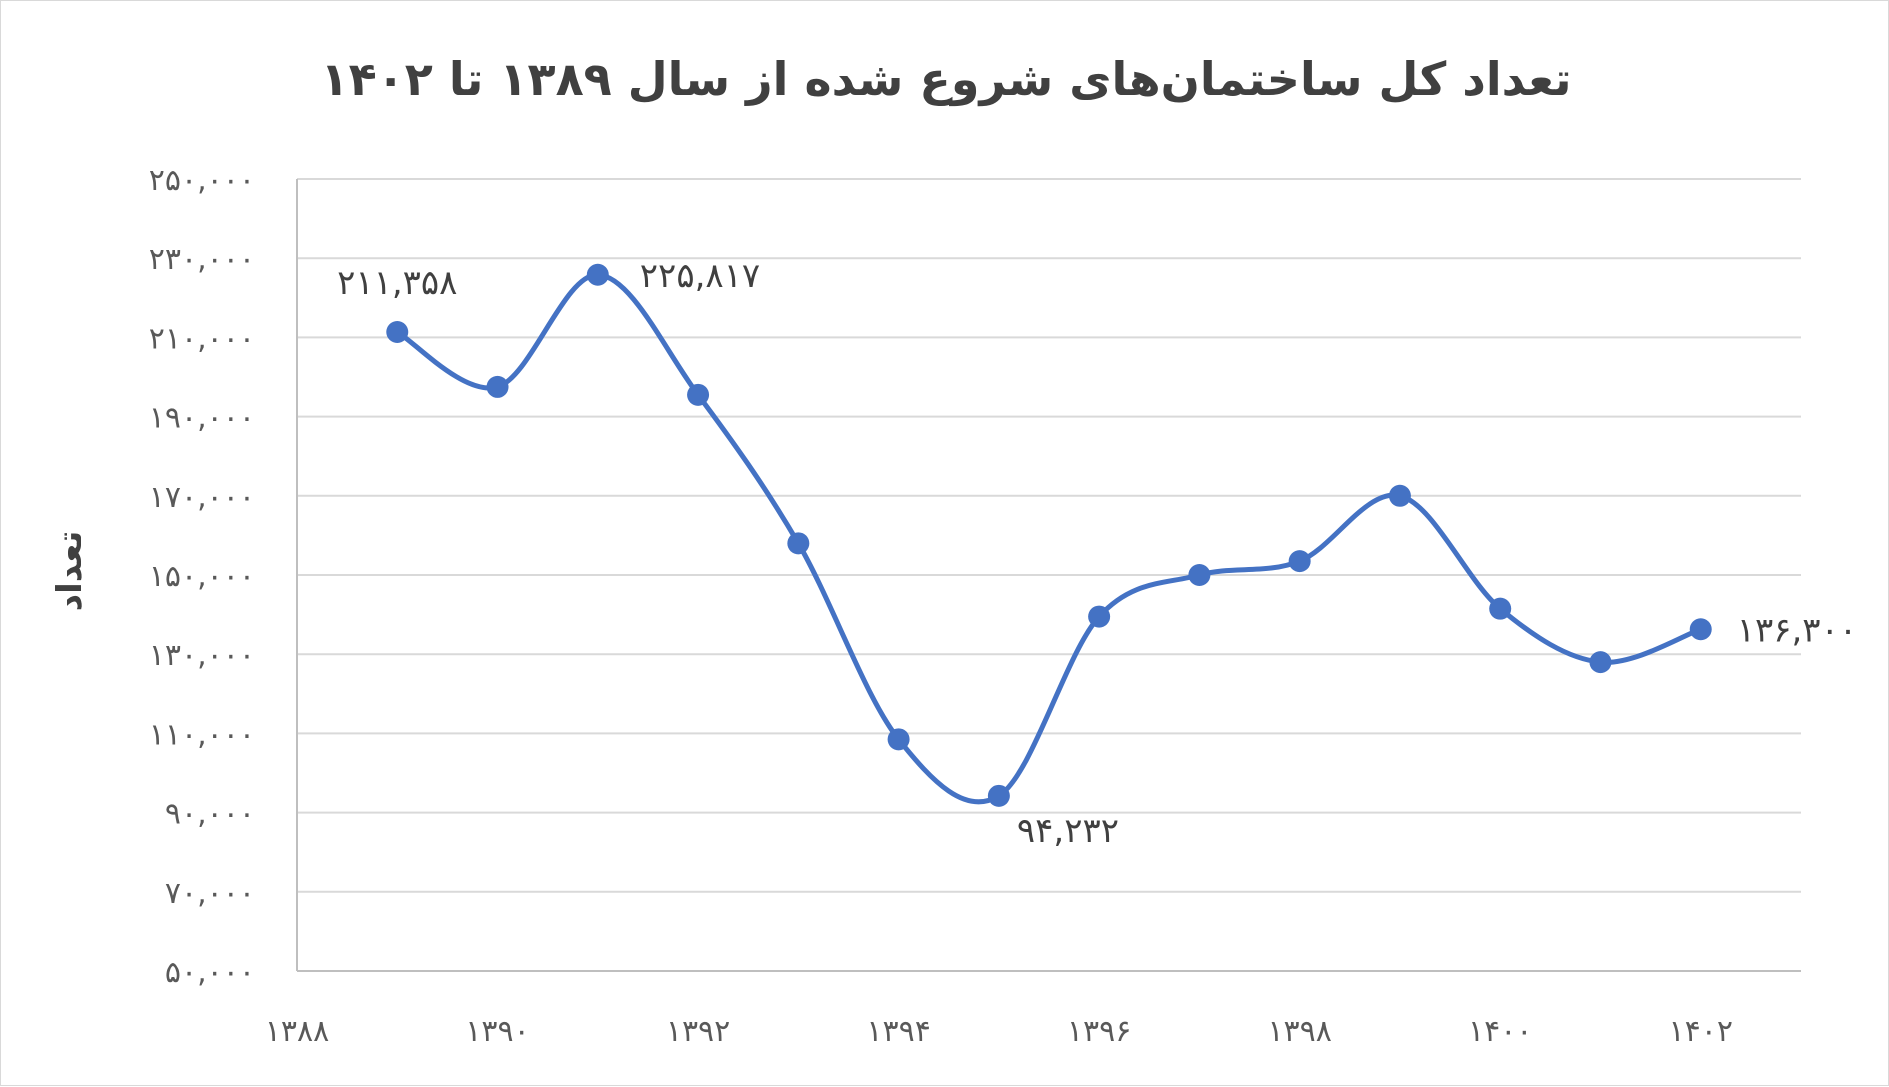 Image resolution: width=1889 pixels, height=1087 pixels. I want to click on y-tick-label: ۱۵۰,۰۰۰, so click(202, 576).